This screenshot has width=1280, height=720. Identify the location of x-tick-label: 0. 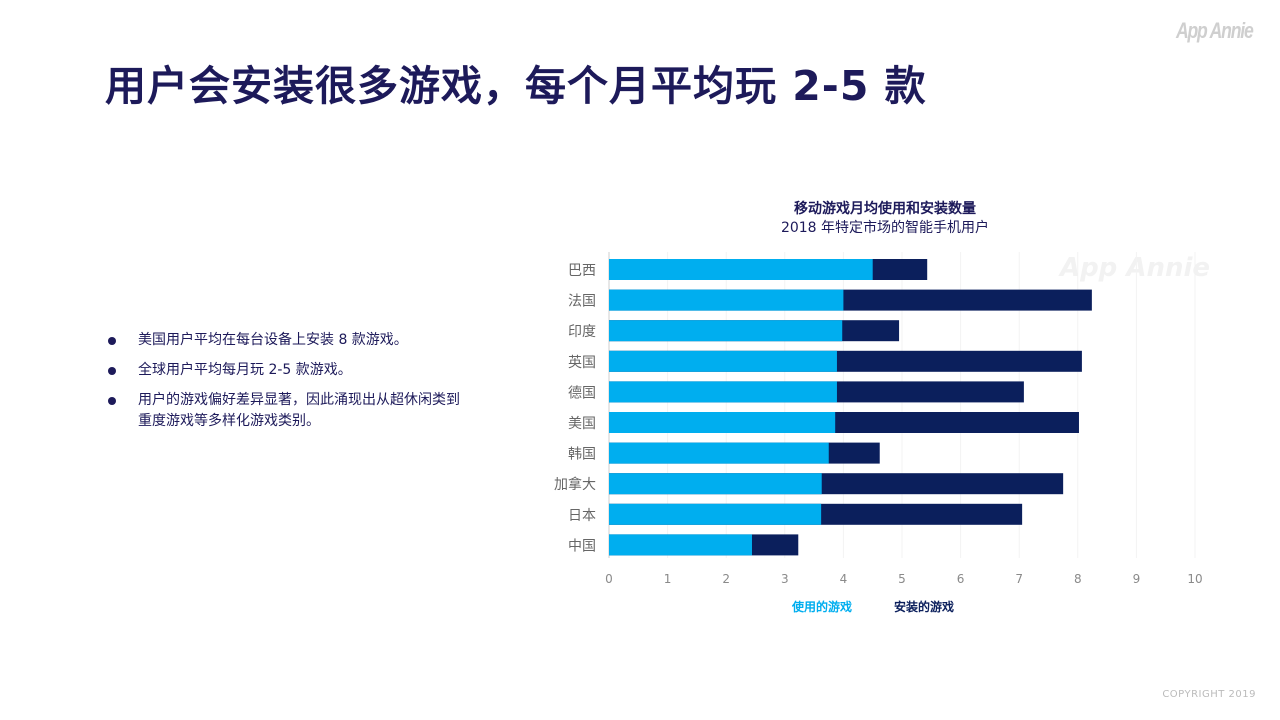
(609, 579).